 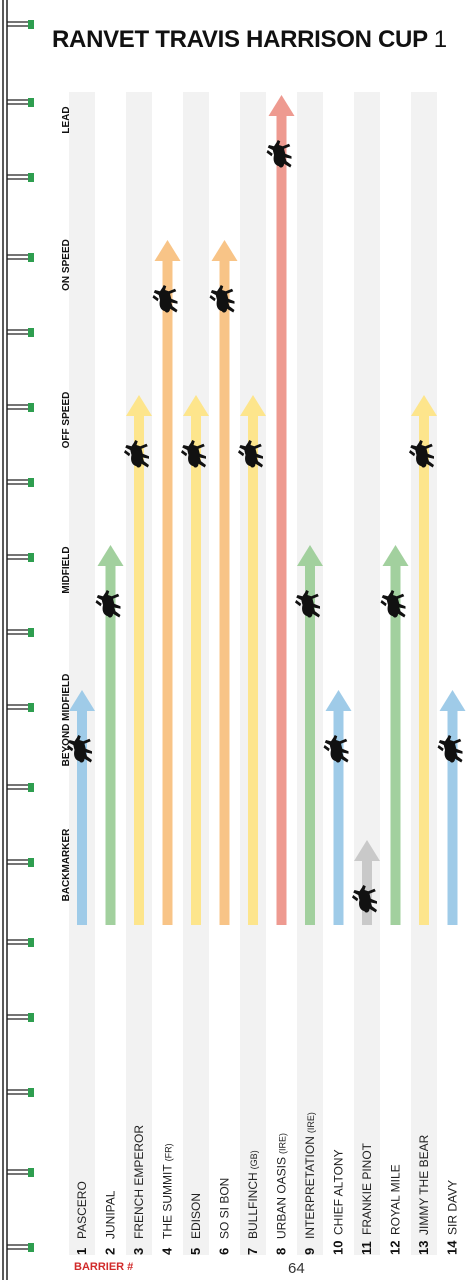 I want to click on runner-name: CHIEF ALTONY, so click(x=339, y=1192).